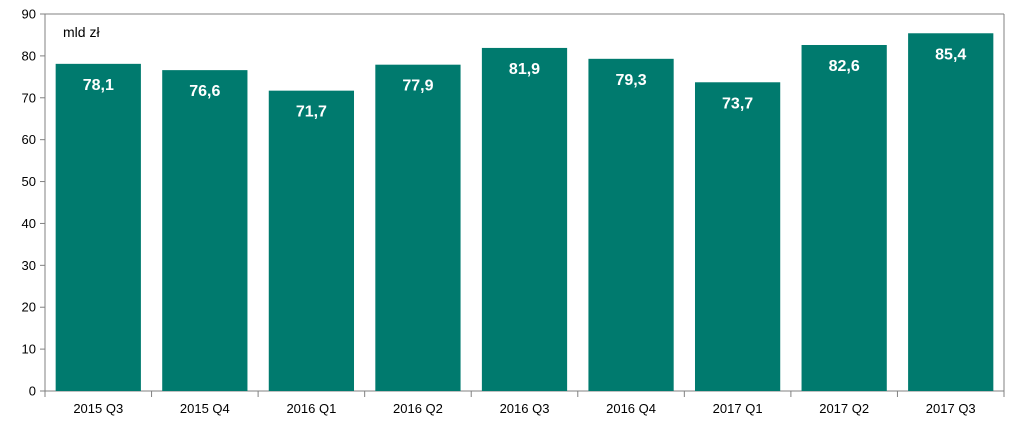 The image size is (1024, 440). Describe the element at coordinates (630, 80) in the screenshot. I see `bar-value-label: 79,3` at that location.